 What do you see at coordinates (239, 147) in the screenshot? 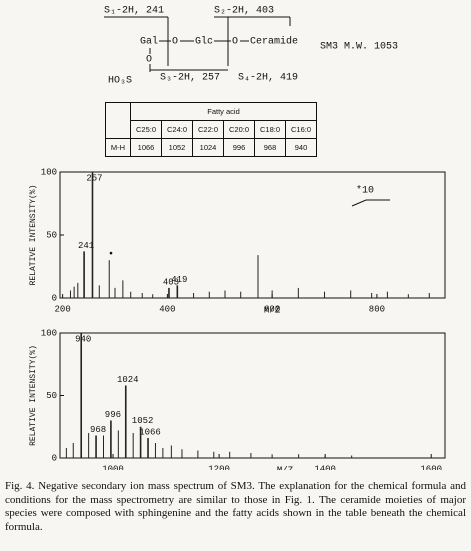
I see `table-value: 996` at bounding box center [239, 147].